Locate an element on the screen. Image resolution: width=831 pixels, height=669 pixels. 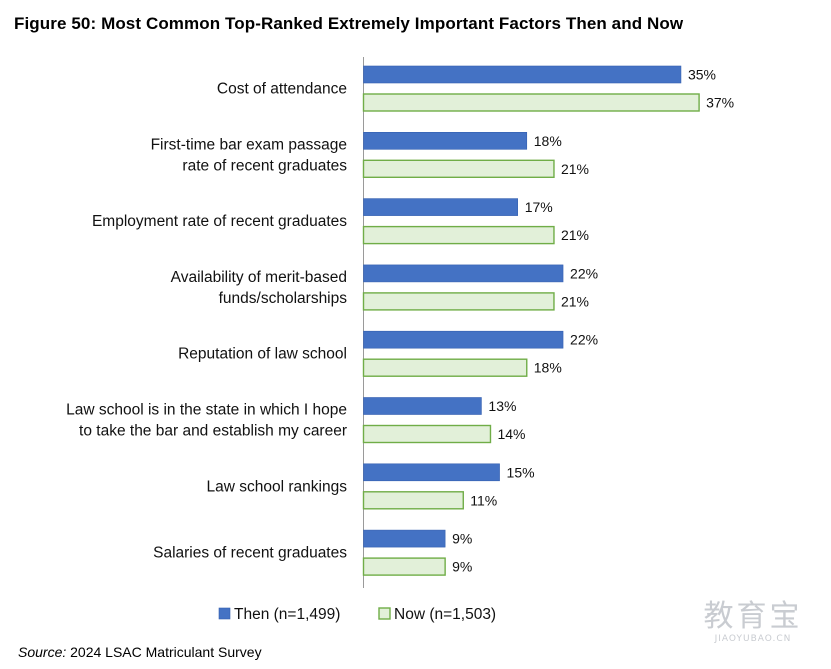
watermark-url-text: JIAOYUBAO.CN is located at coordinates (753, 639).